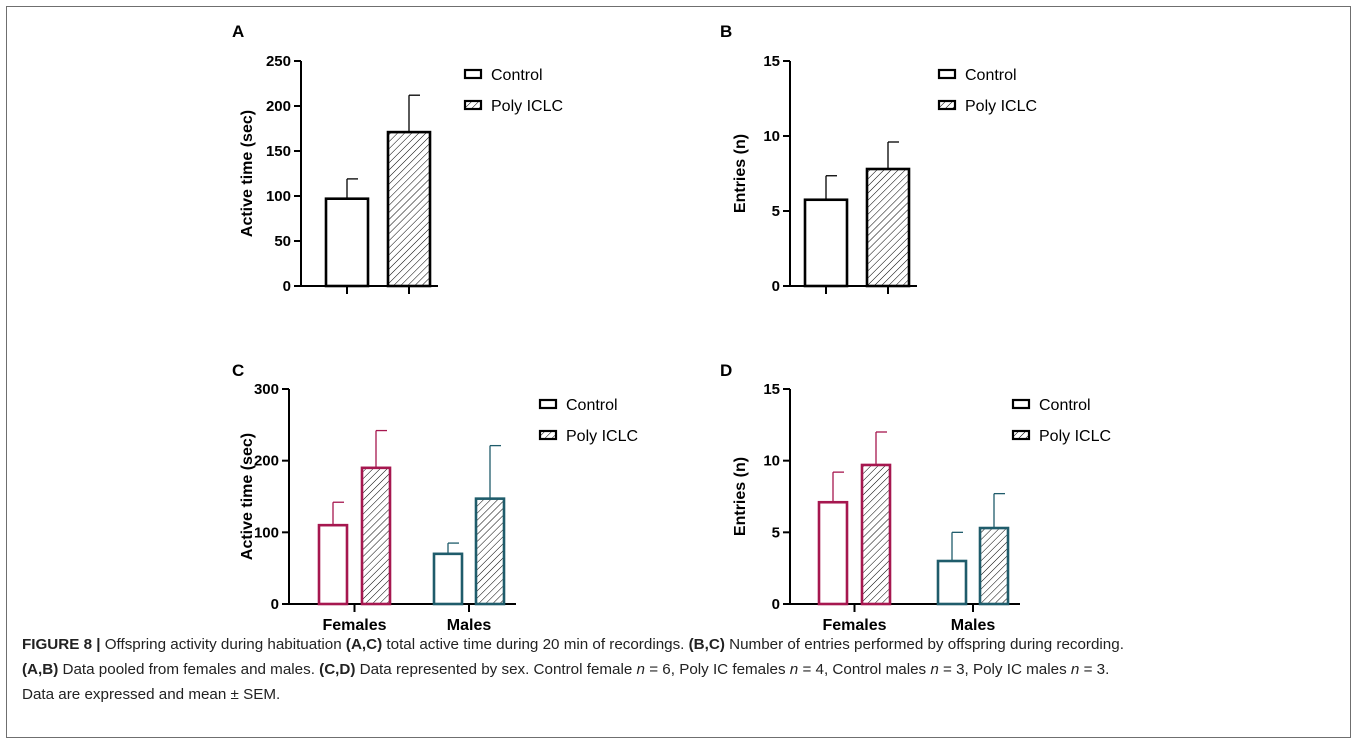 The height and width of the screenshot is (744, 1357). Describe the element at coordinates (794, 669) in the screenshot. I see `caption-n-2: n` at that location.